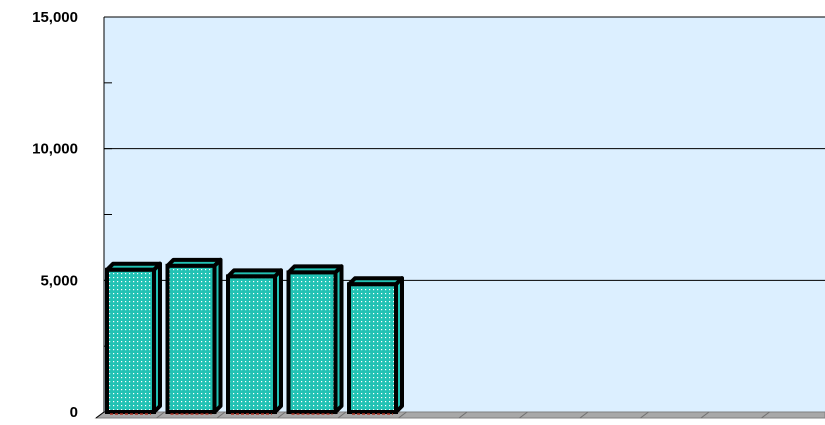 The height and width of the screenshot is (425, 825). Describe the element at coordinates (55, 215) in the screenshot. I see `y-tick-labels: 0 5,000 10,000 15,000` at that location.